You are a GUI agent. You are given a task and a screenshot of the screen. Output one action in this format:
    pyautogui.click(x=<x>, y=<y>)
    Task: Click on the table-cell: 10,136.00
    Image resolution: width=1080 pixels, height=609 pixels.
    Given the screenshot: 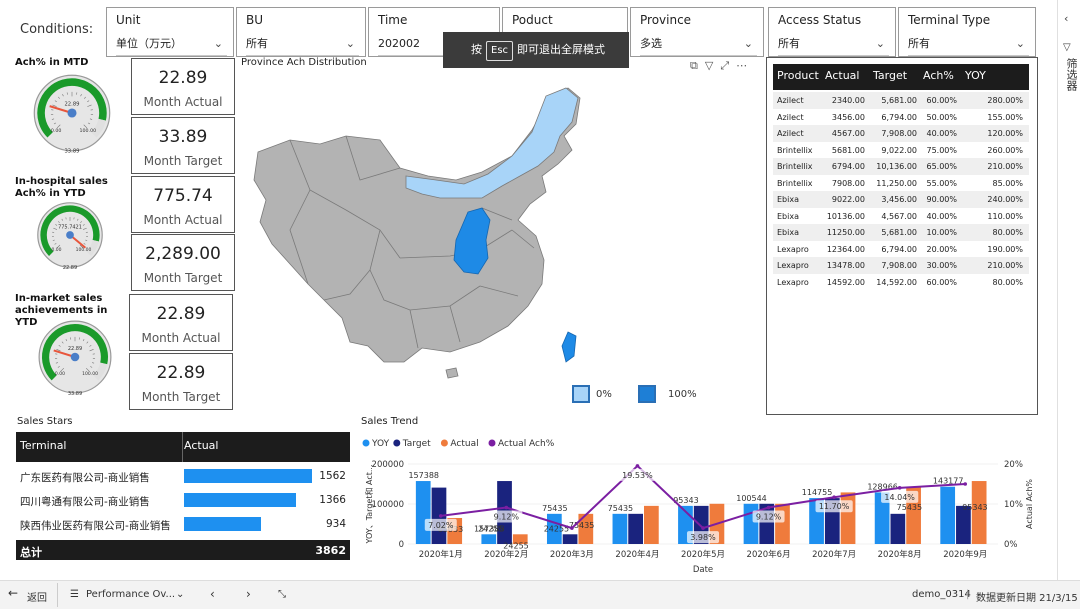 What is the action you would take?
    pyautogui.click(x=896, y=166)
    